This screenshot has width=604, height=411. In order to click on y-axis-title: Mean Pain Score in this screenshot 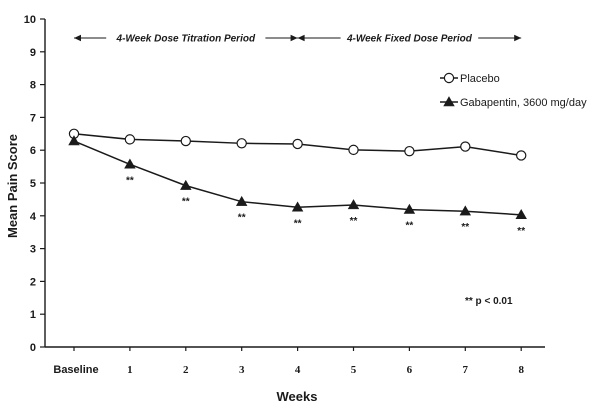, I will do `click(12, 186)`.